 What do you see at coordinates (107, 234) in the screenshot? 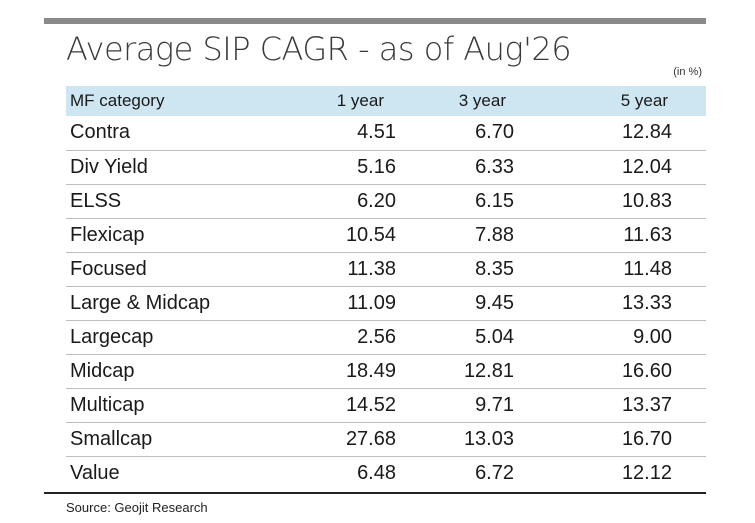
I see `category-cell: Flexicap` at bounding box center [107, 234].